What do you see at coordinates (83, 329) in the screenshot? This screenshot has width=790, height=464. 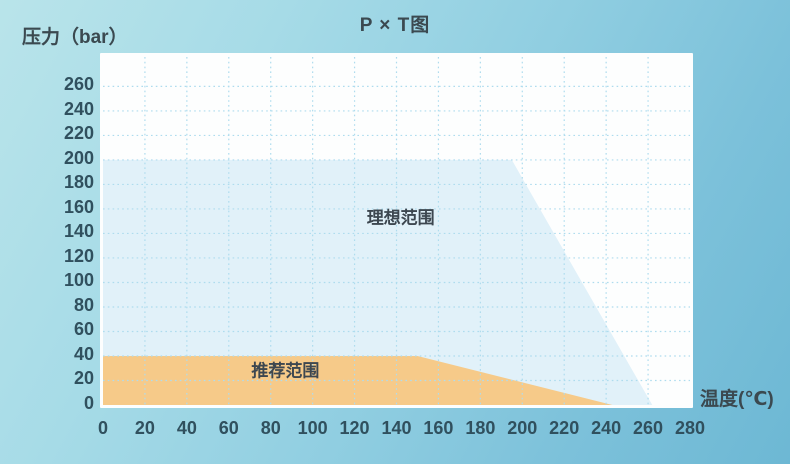 I see `y-tick-label: 60` at bounding box center [83, 329].